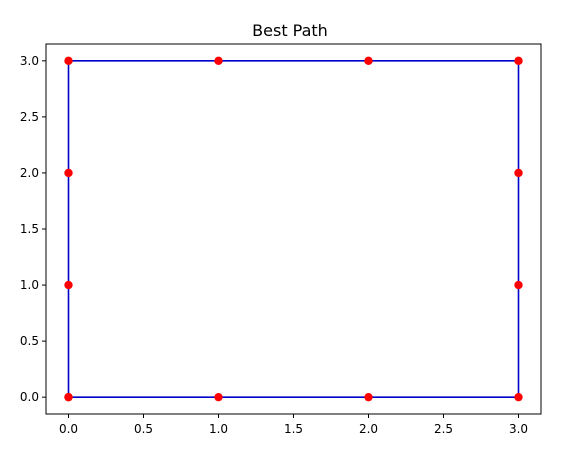 The width and height of the screenshot is (563, 454). I want to click on chart-title: Best Path, so click(290, 30).